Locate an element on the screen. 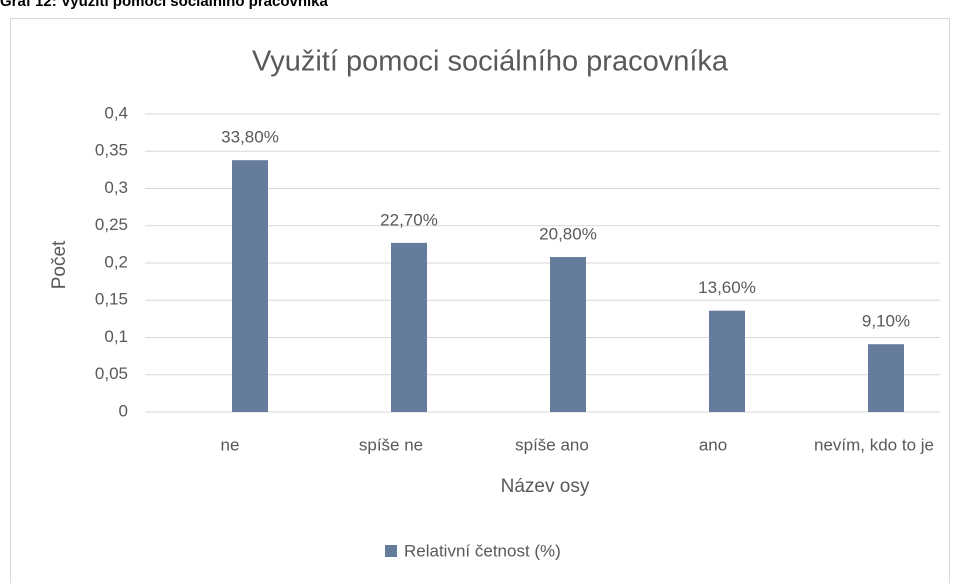 The height and width of the screenshot is (583, 957). y-tick-label: 0,35 is located at coordinates (111, 150).